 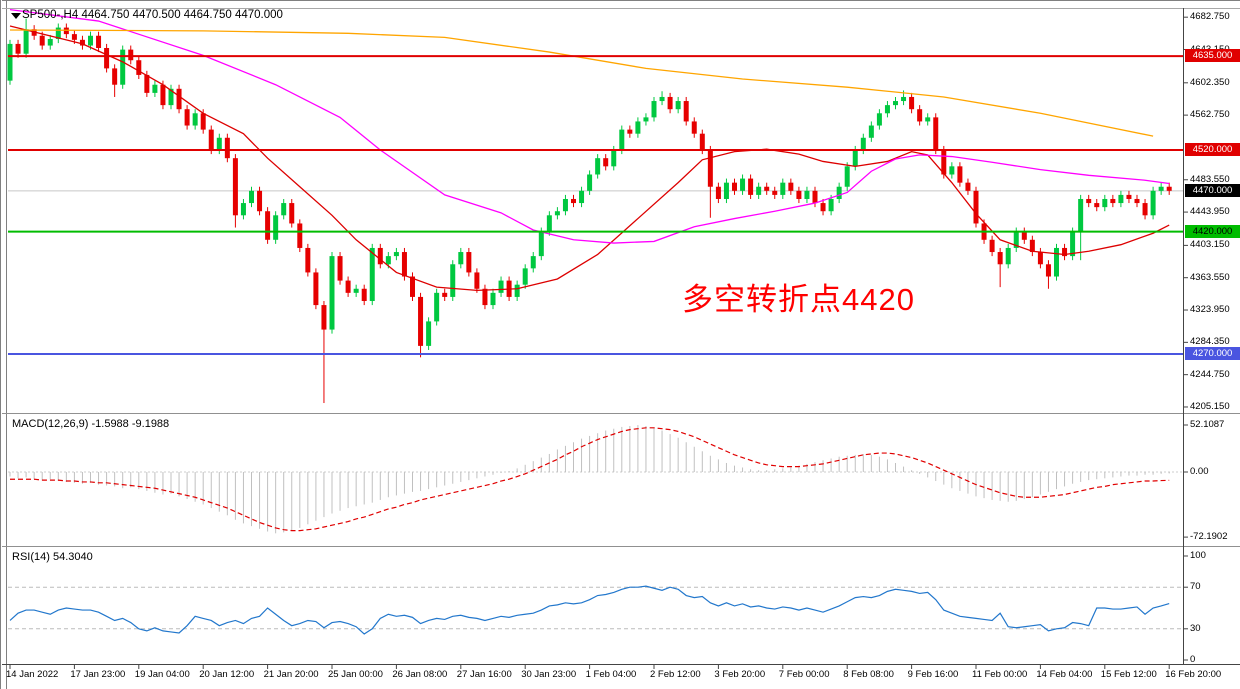 I want to click on time-axis-scrollbar, so click(x=595, y=676).